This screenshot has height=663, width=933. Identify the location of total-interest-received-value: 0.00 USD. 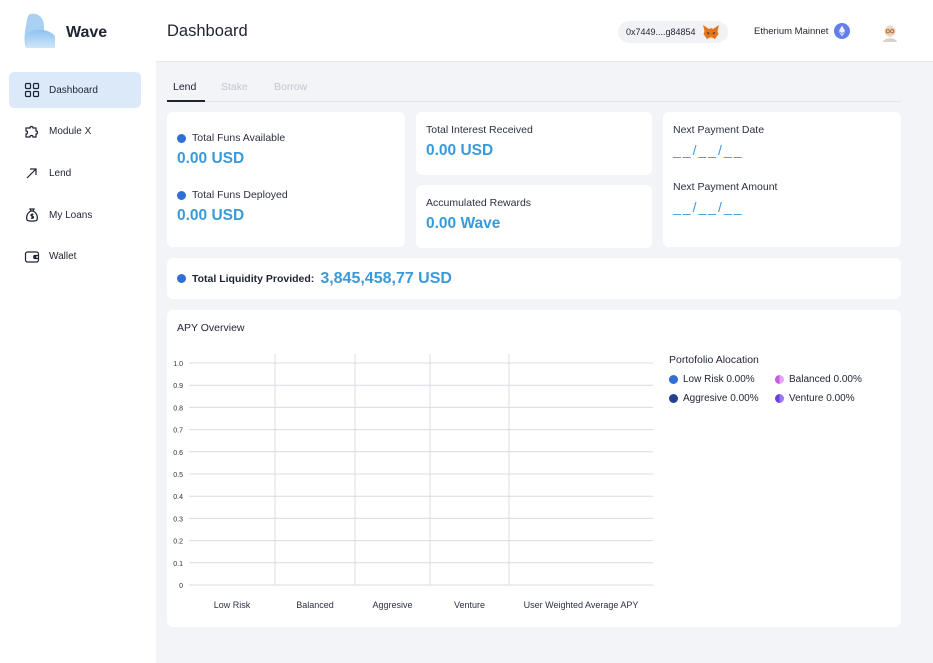
(460, 150).